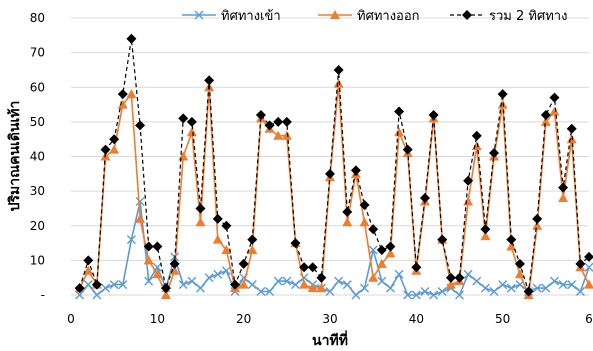  I want to click on x-tick-label: 20, so click(243, 319).